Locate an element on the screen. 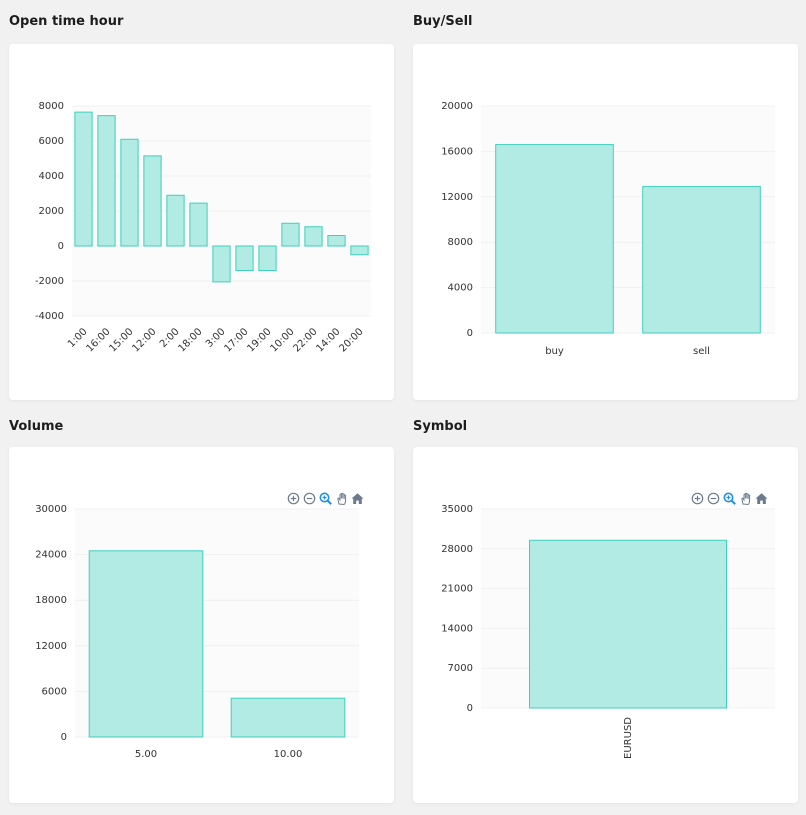 Image resolution: width=806 pixels, height=815 pixels. open-time-hour-x-category-label: 14:00 is located at coordinates (328, 340).